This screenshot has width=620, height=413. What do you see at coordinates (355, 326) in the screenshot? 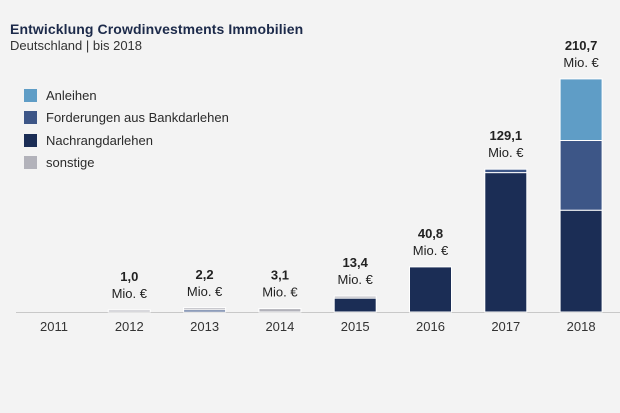
I see `x-tick-2015: 2015` at bounding box center [355, 326].